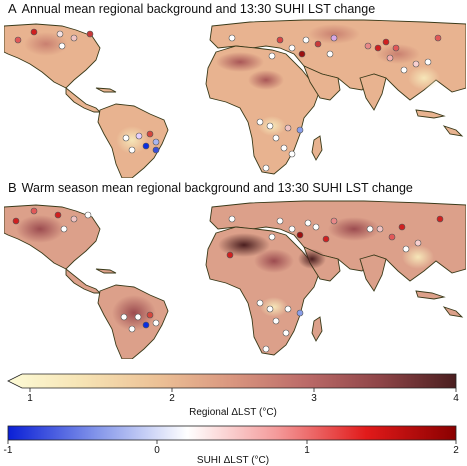 This screenshot has width=467, height=466. I want to click on suhi-tick-label: -1, so click(8, 450).